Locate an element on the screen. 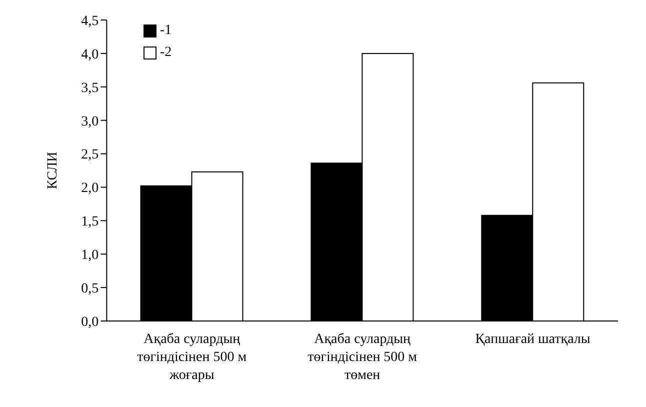 Image resolution: width=646 pixels, height=407 pixels. y-tick-label: 4,0 is located at coordinates (90, 54).